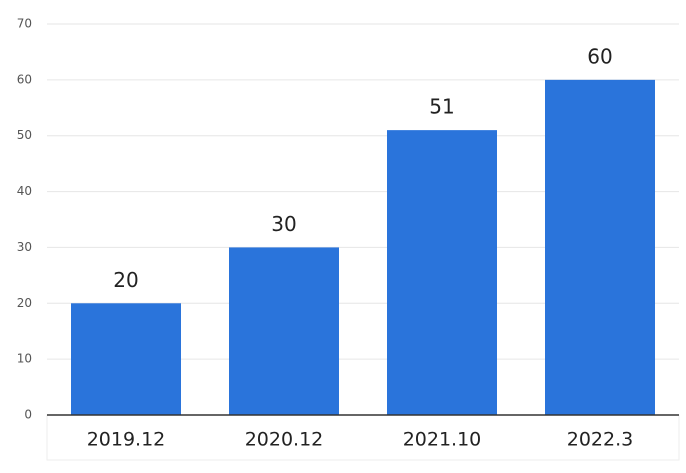 The height and width of the screenshot is (473, 686). I want to click on y-tick-label: 30, so click(24, 247).